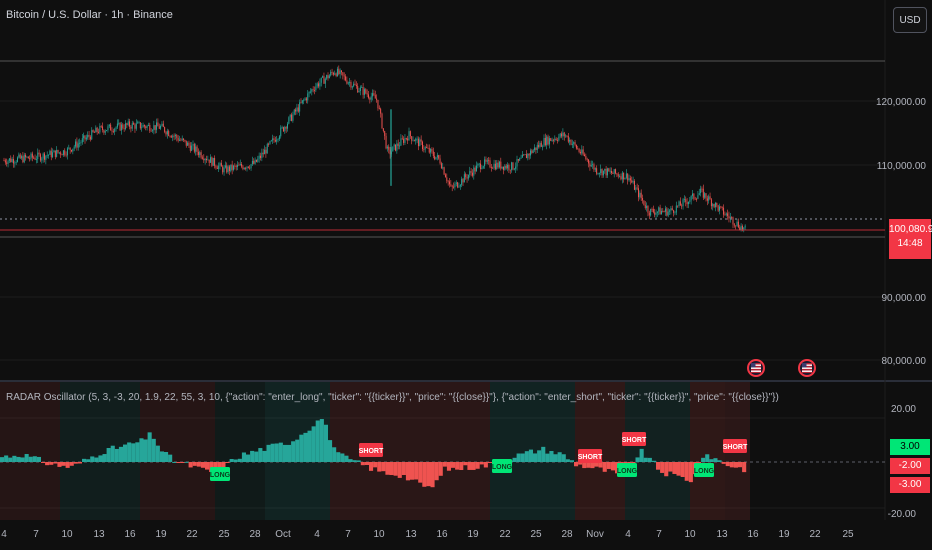 This screenshot has width=932, height=550. I want to click on flag-stripe, so click(807, 371).